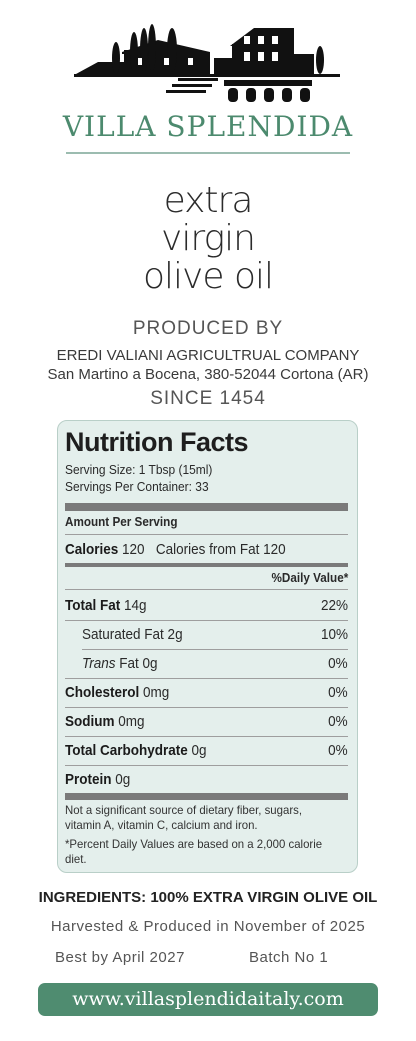 This screenshot has height=1041, width=416. What do you see at coordinates (289, 957) in the screenshot?
I see `batch-number: Batch No 1` at bounding box center [289, 957].